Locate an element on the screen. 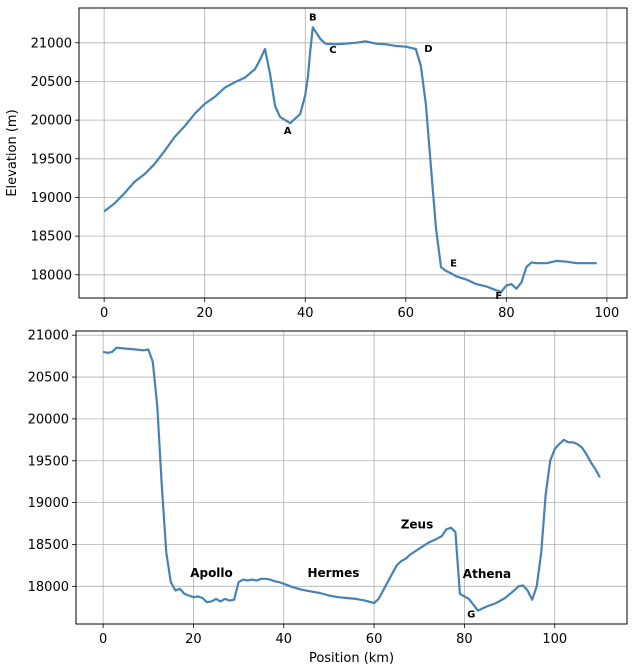 This screenshot has height=672, width=636. annotation-e: E is located at coordinates (453, 263).